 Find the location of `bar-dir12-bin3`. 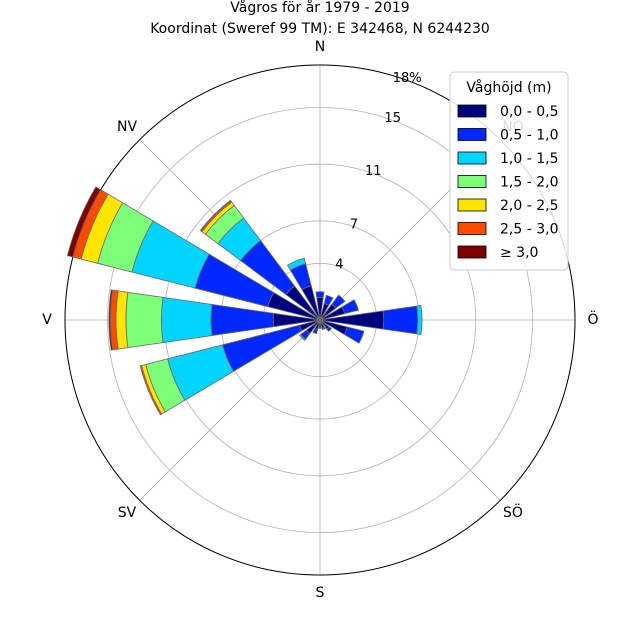

bar-dir12-bin3 is located at coordinates (144, 320).